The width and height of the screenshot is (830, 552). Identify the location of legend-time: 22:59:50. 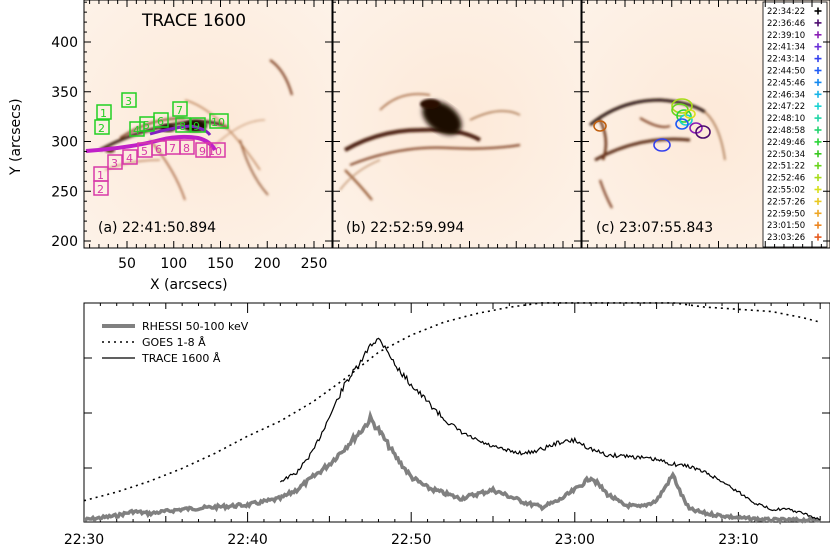
(786, 214).